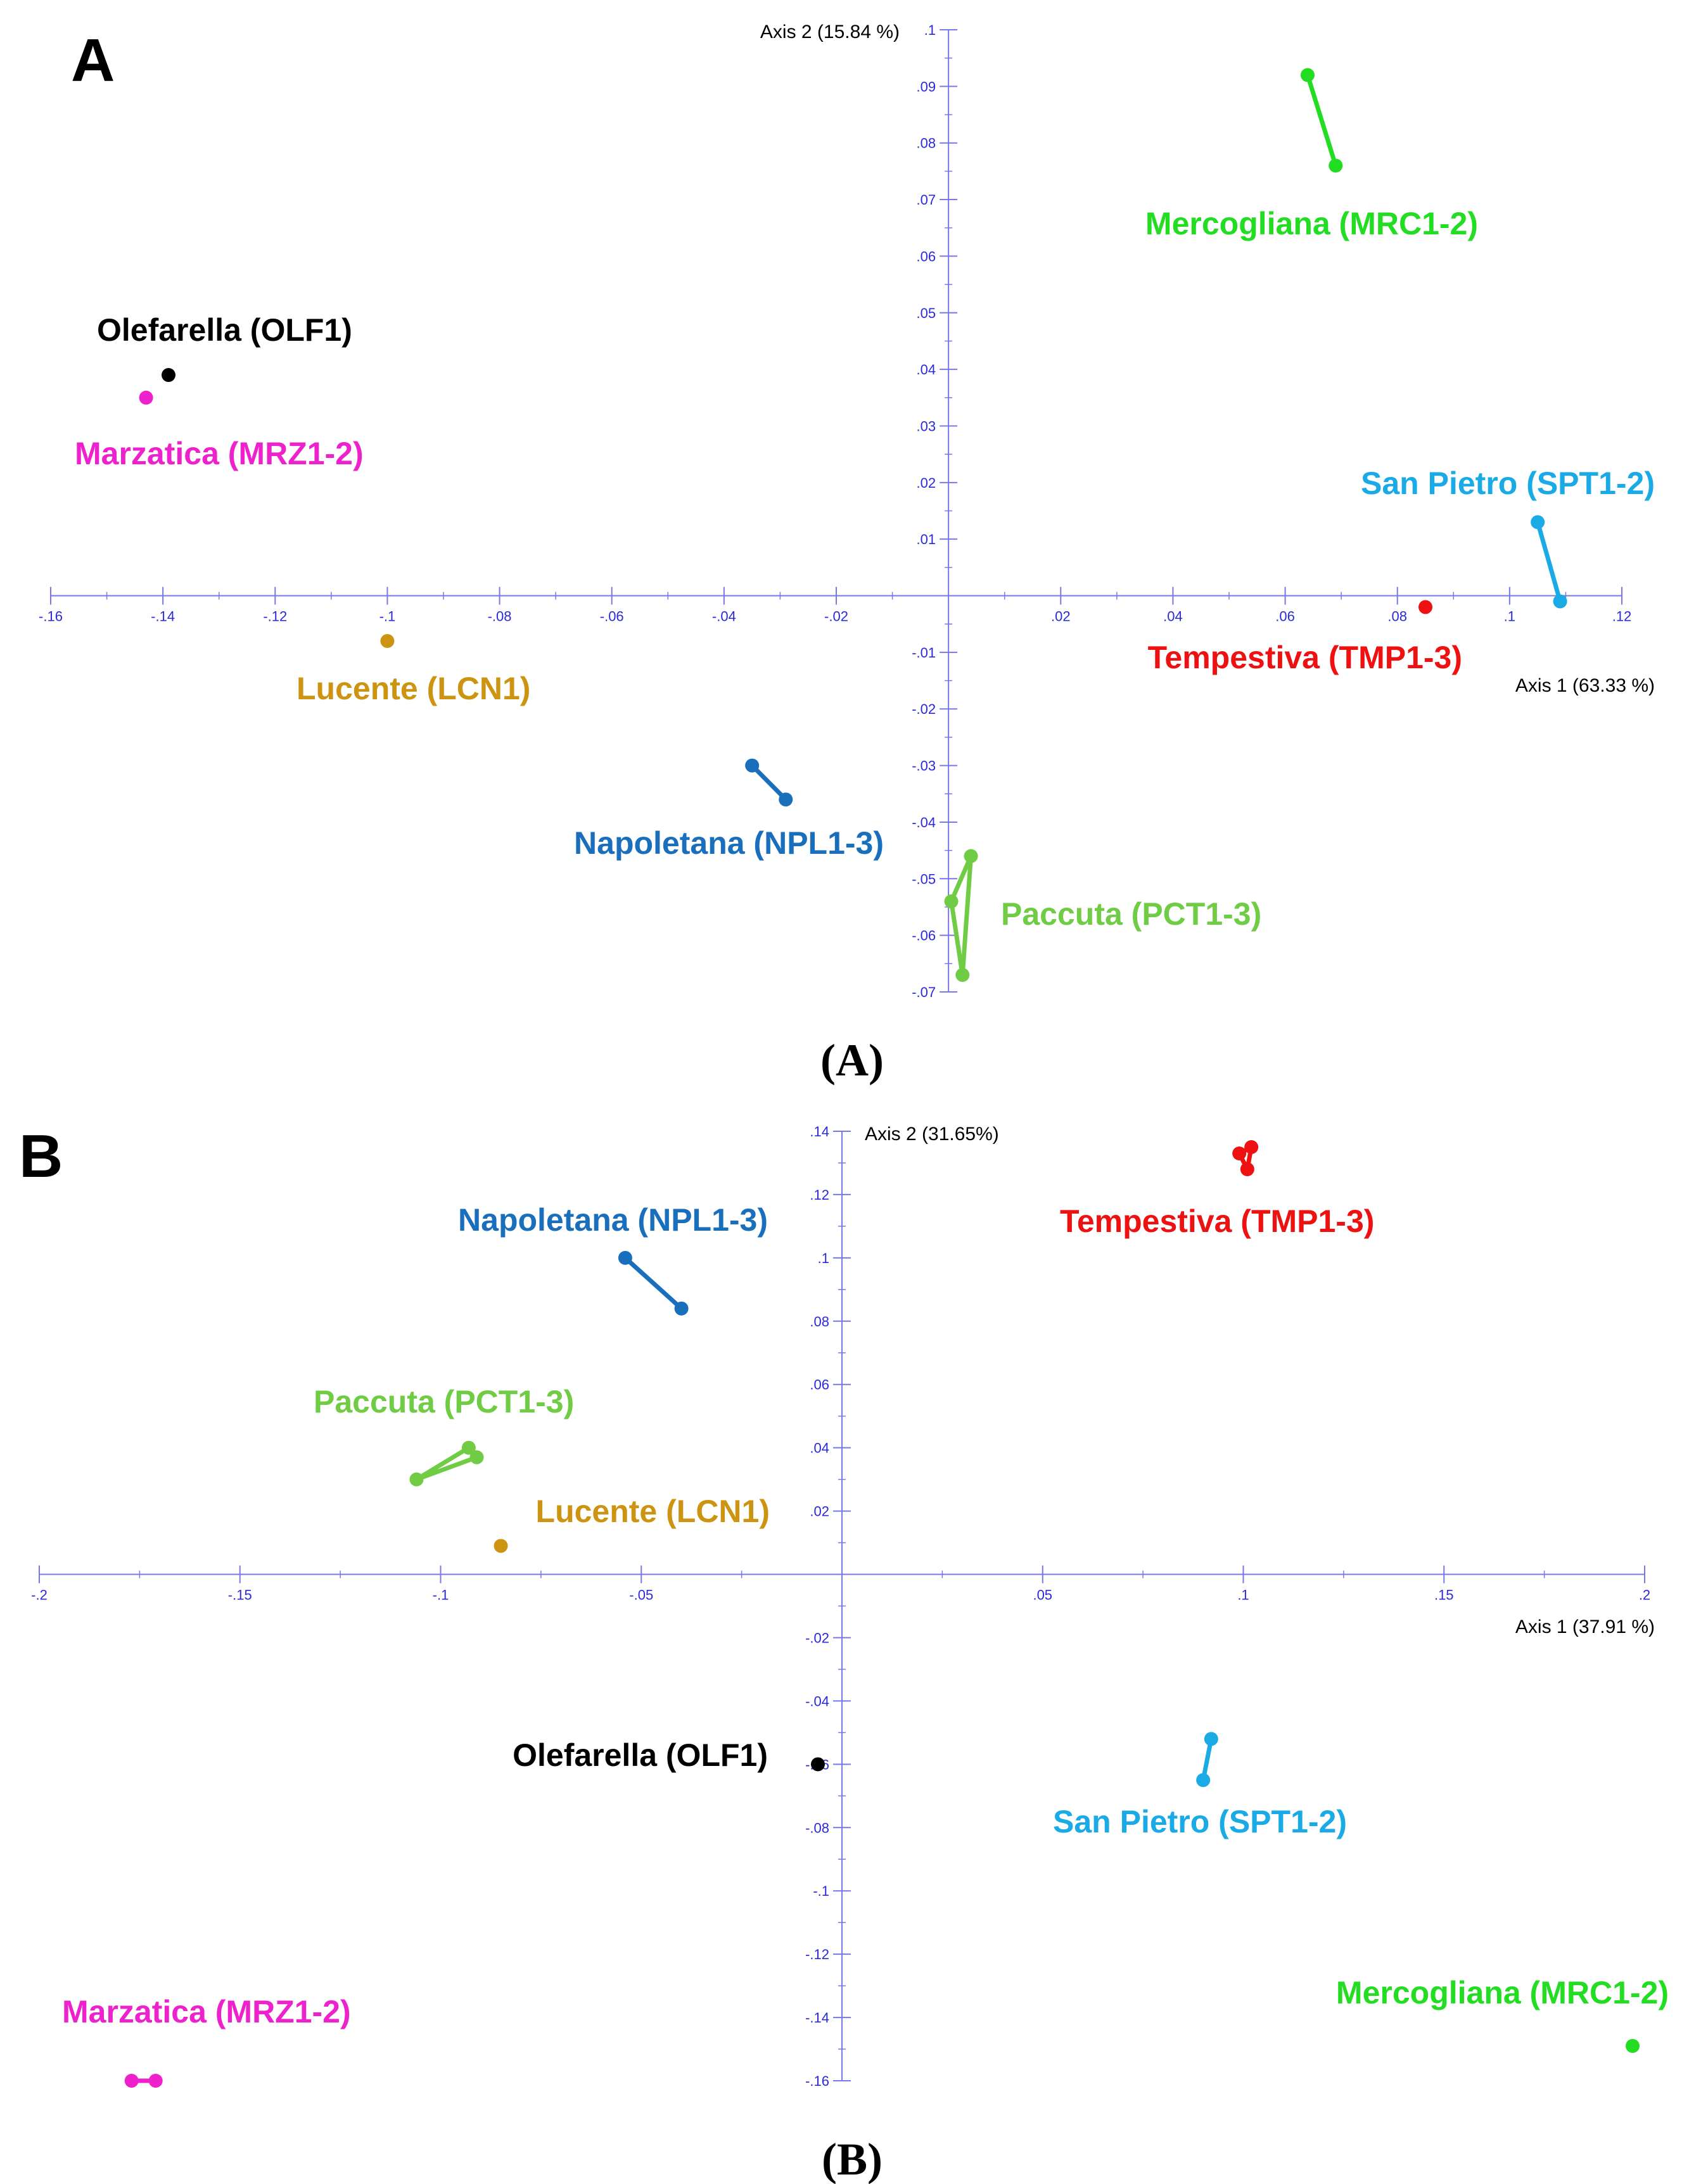 This screenshot has height=2184, width=1689. I want to click on series-olefarella-a, so click(168, 375).